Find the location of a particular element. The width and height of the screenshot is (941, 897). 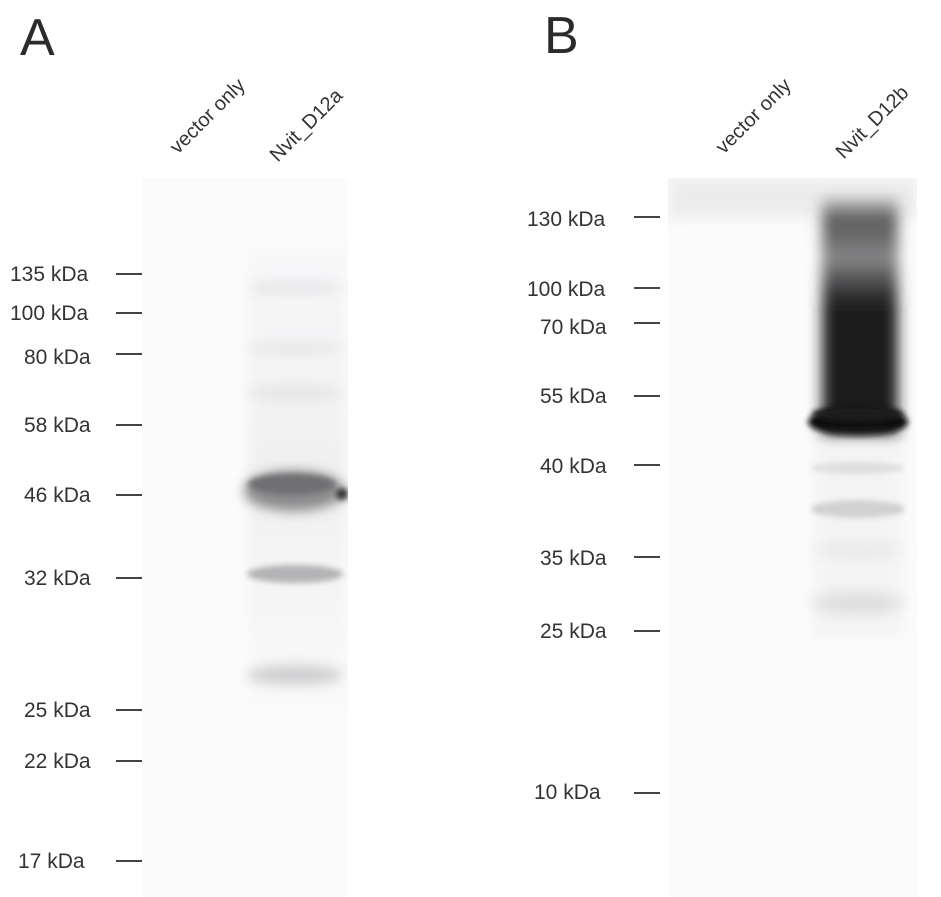

marker-35-kda: 35 kDa is located at coordinates (573, 558).